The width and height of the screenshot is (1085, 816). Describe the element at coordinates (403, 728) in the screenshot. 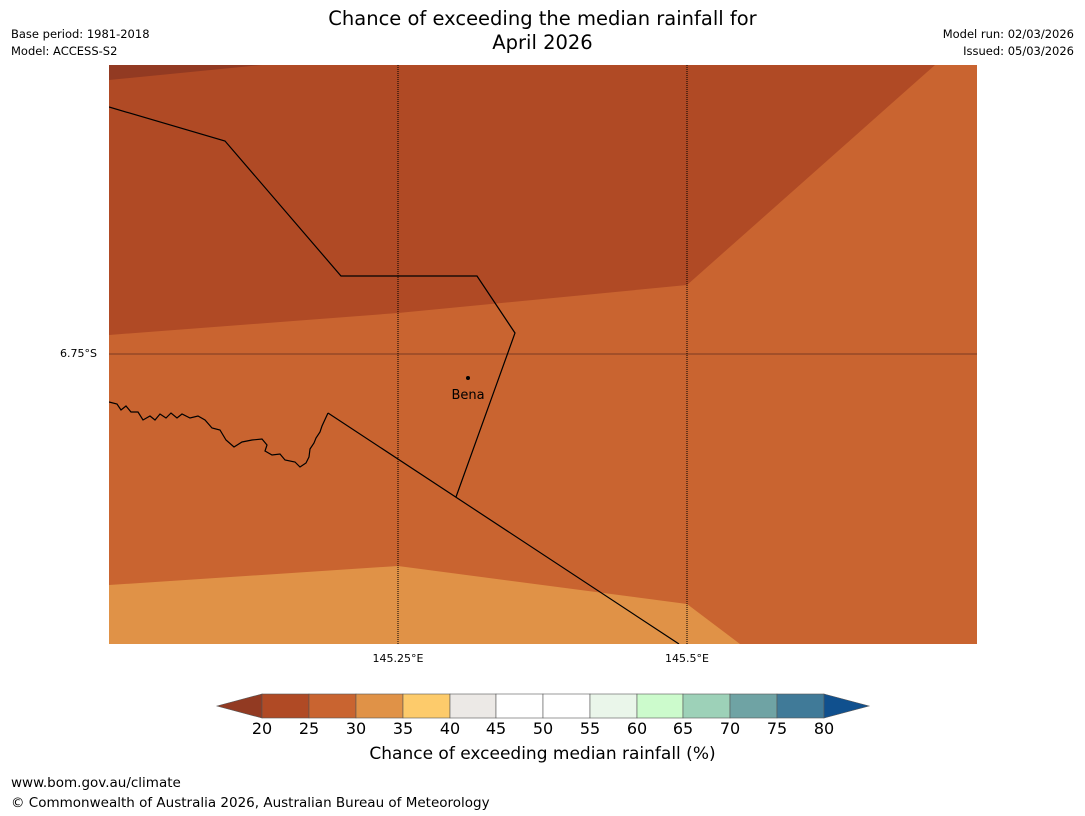

I see `colorbar-tick: 35` at that location.